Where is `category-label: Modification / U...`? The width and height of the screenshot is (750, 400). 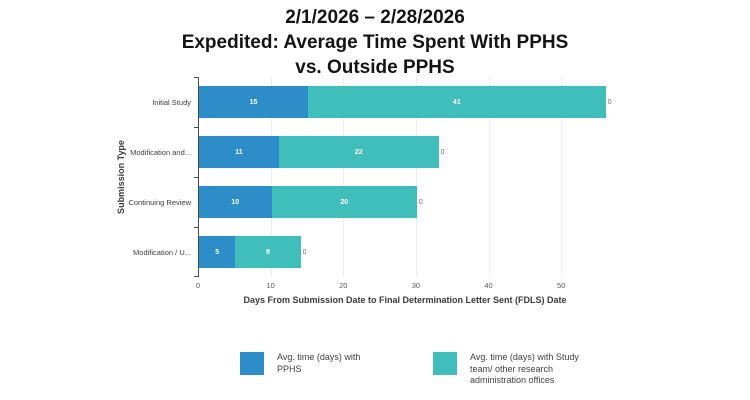 category-label: Modification / U... is located at coordinates (162, 252).